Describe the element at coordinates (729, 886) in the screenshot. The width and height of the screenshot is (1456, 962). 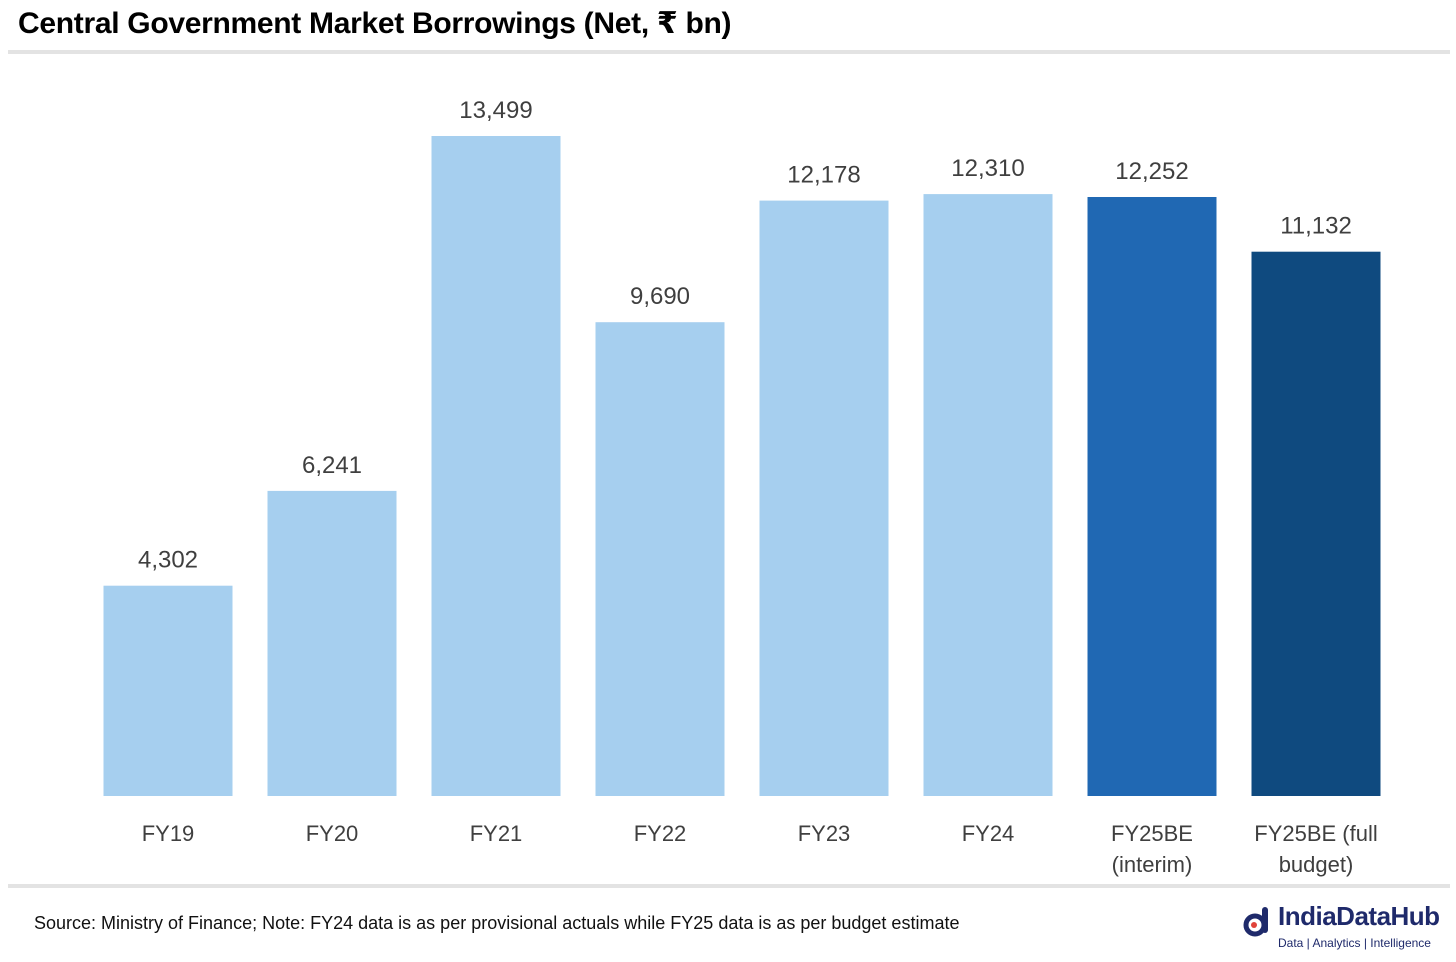
I see `footer-divider` at that location.